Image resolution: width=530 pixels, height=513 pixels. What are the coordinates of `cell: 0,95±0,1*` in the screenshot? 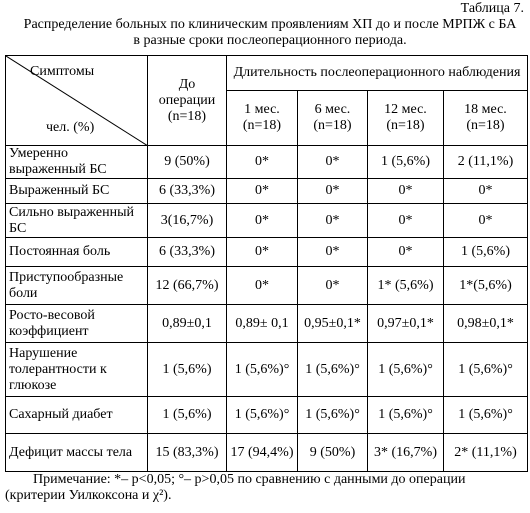 It's located at (332, 323).